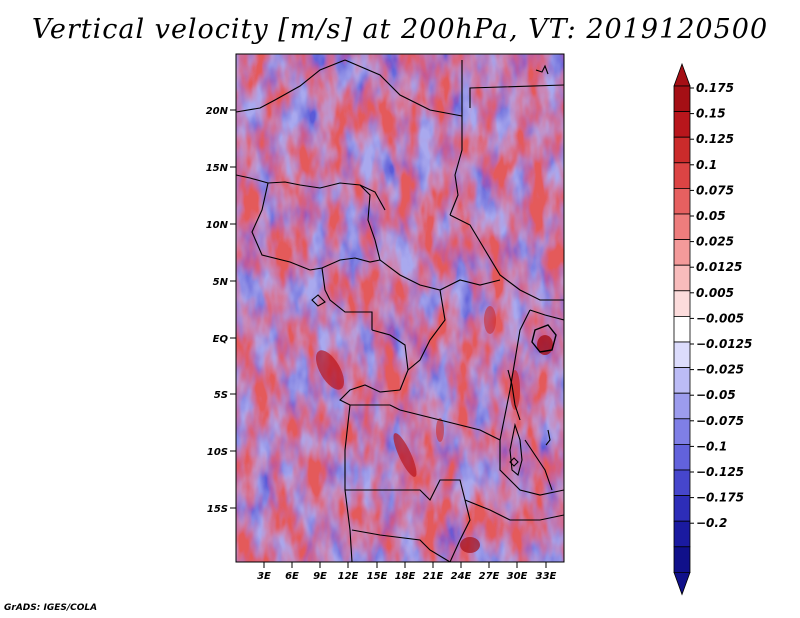 This screenshot has height=618, width=800. I want to click on lon-tick-label: 24E, so click(461, 576).